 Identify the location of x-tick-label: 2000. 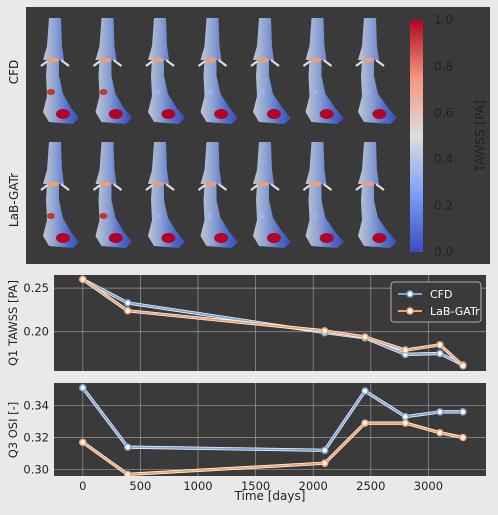
(313, 486).